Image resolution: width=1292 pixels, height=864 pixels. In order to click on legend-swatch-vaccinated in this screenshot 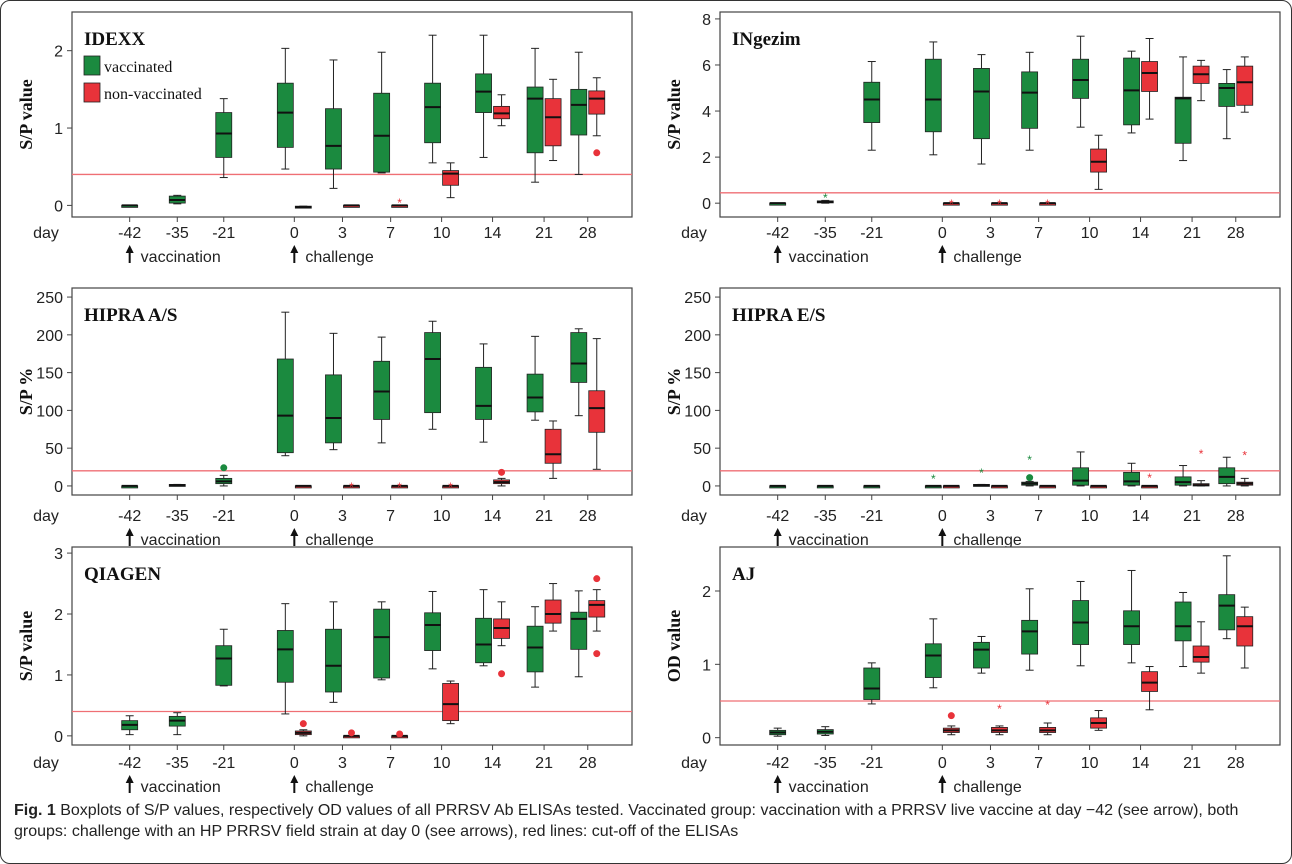, I will do `click(92, 65)`.